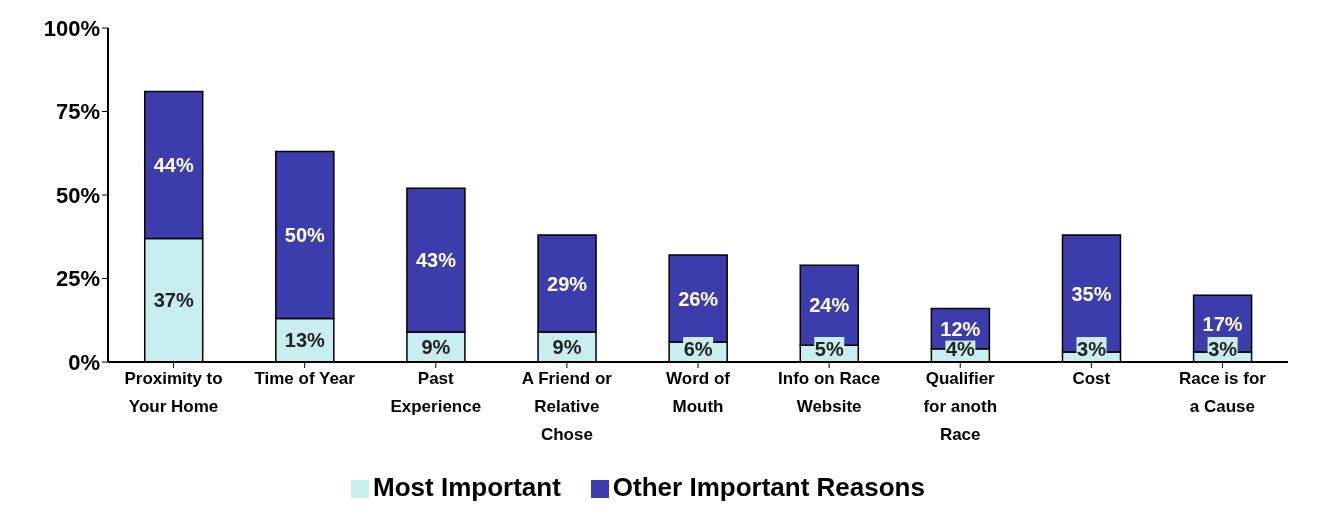 The width and height of the screenshot is (1322, 516). What do you see at coordinates (436, 260) in the screenshot?
I see `data-label: 43%` at bounding box center [436, 260].